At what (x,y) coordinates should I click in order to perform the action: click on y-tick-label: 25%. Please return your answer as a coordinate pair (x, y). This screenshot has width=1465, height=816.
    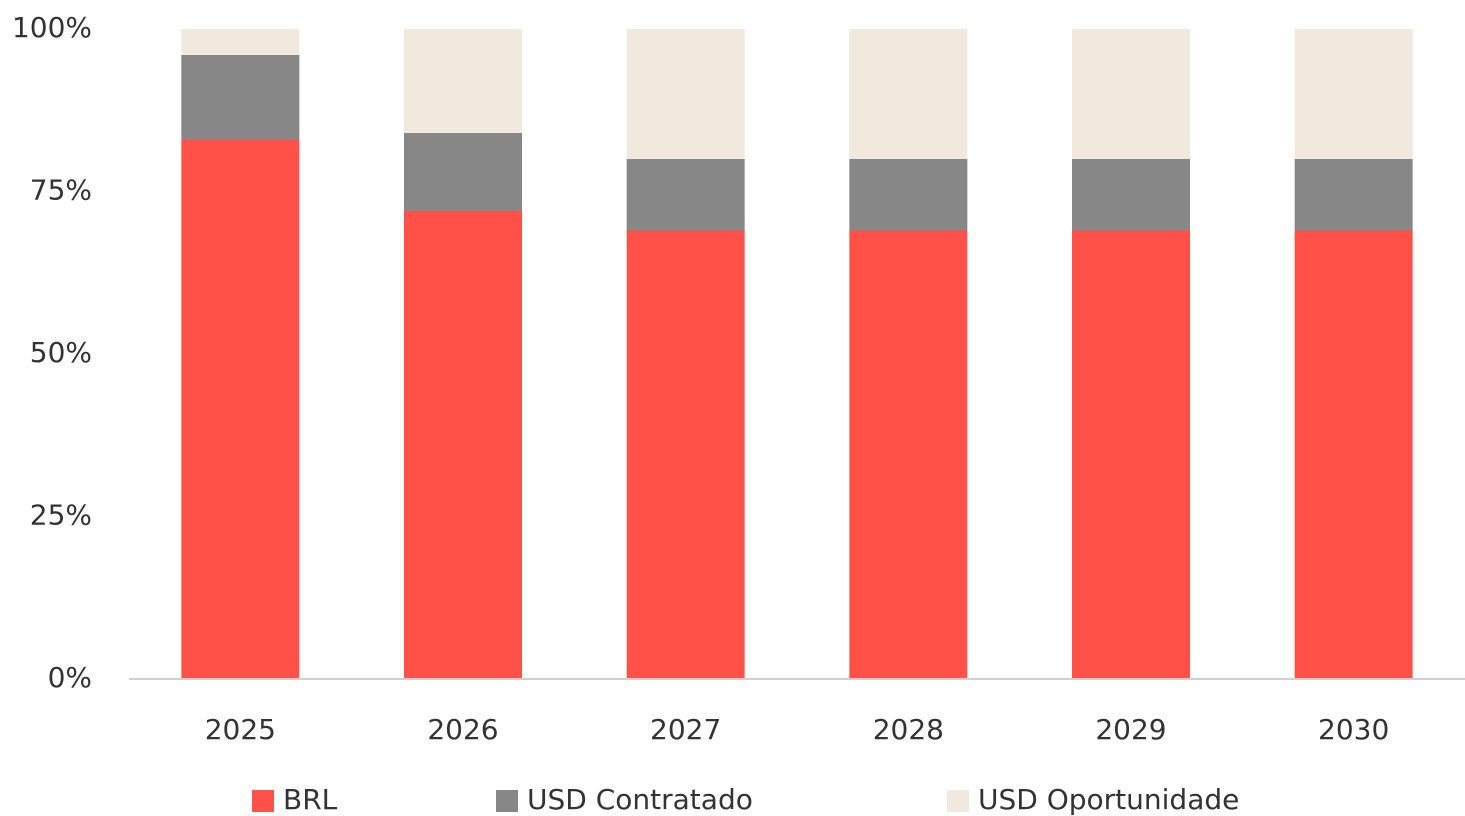
    Looking at the image, I should click on (61, 515).